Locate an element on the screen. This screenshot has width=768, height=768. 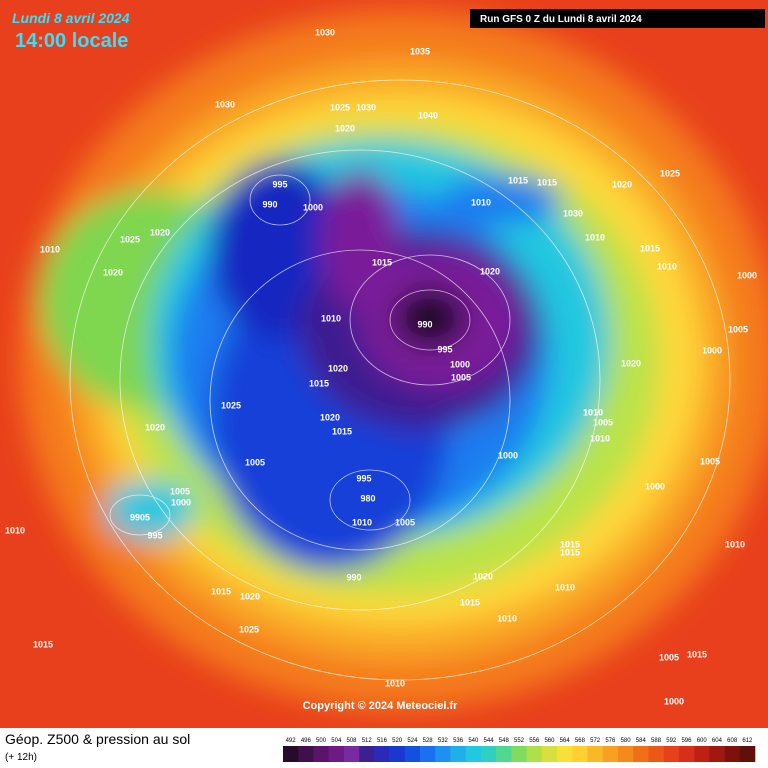
colorbar-label: 556 is located at coordinates (534, 741).